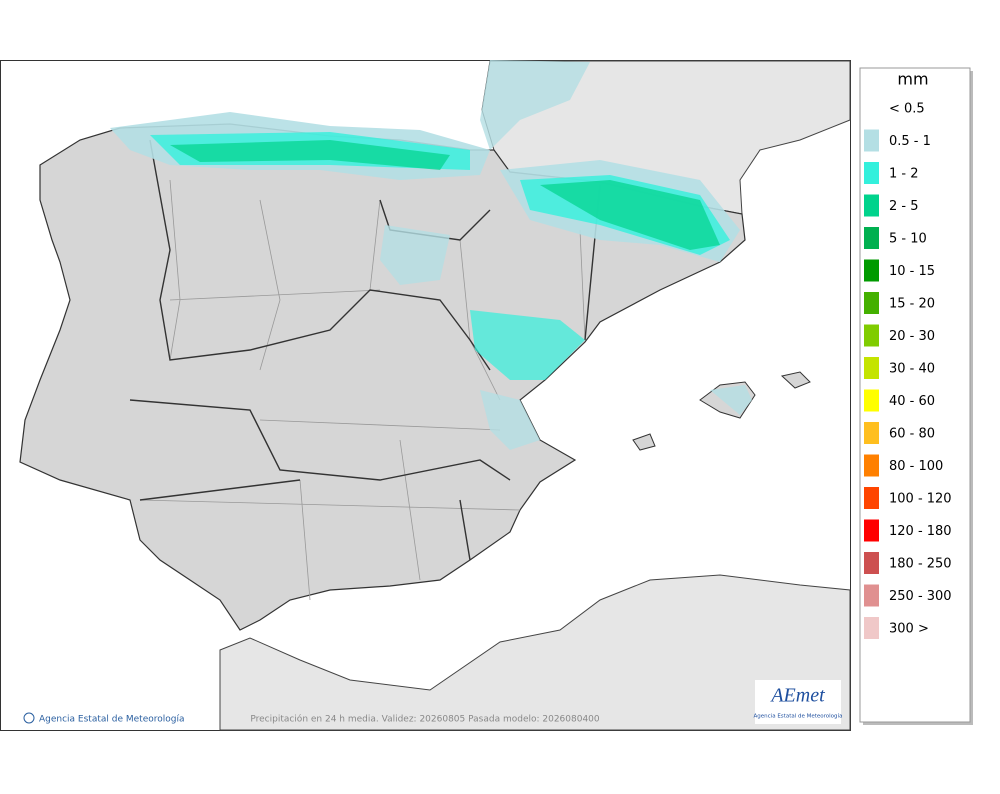 Image resolution: width=1000 pixels, height=794 pixels. What do you see at coordinates (29, 718) in the screenshot?
I see `copyright-icon` at bounding box center [29, 718].